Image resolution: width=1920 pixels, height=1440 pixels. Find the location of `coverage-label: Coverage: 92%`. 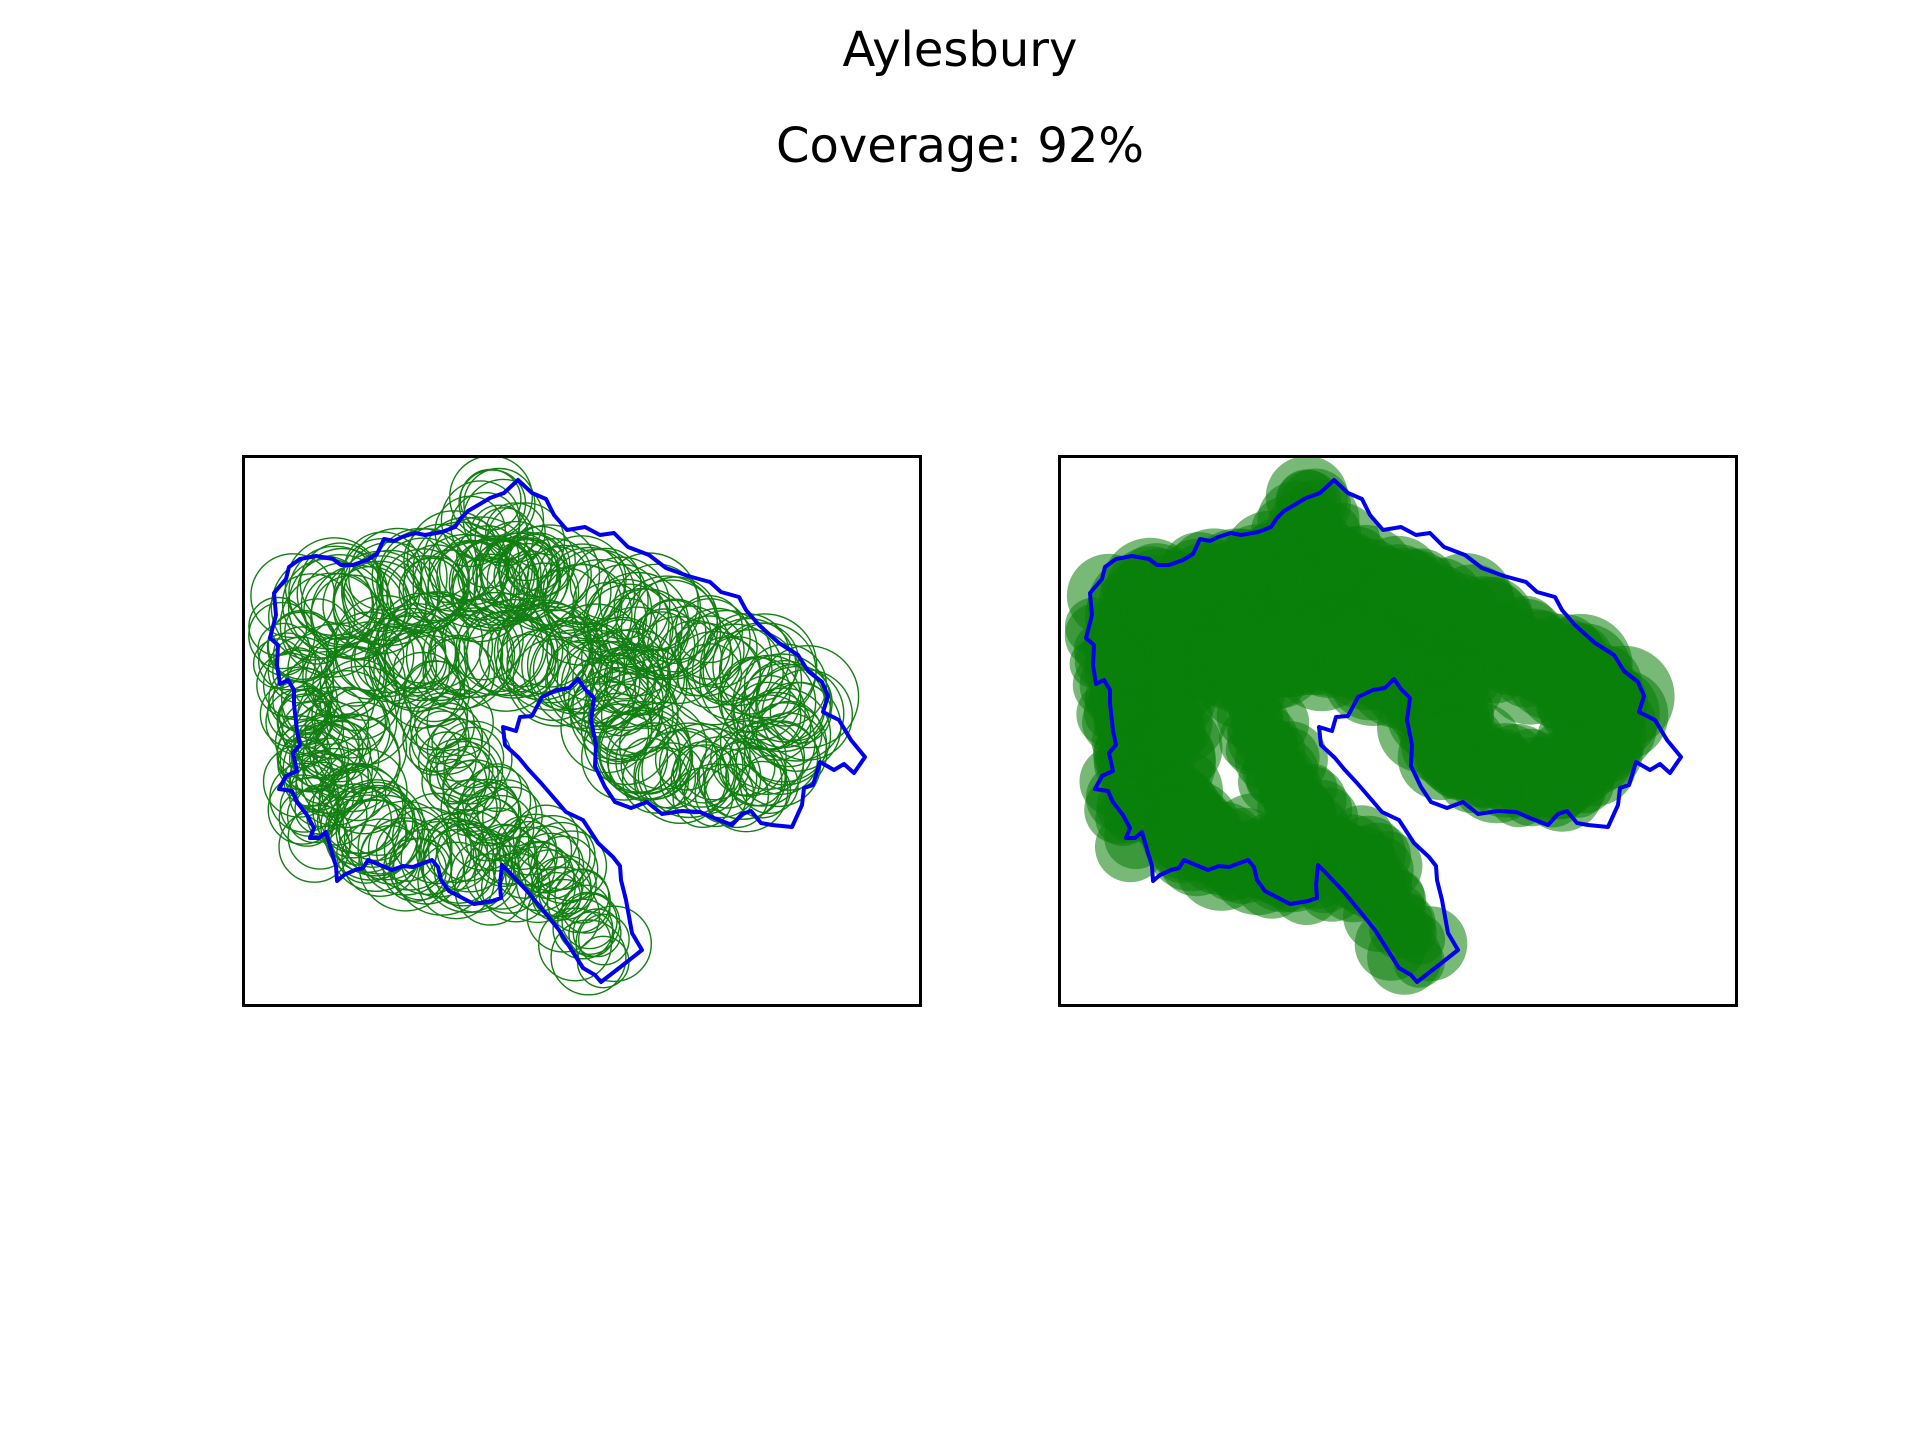

coverage-label: Coverage: 92% is located at coordinates (960, 146).